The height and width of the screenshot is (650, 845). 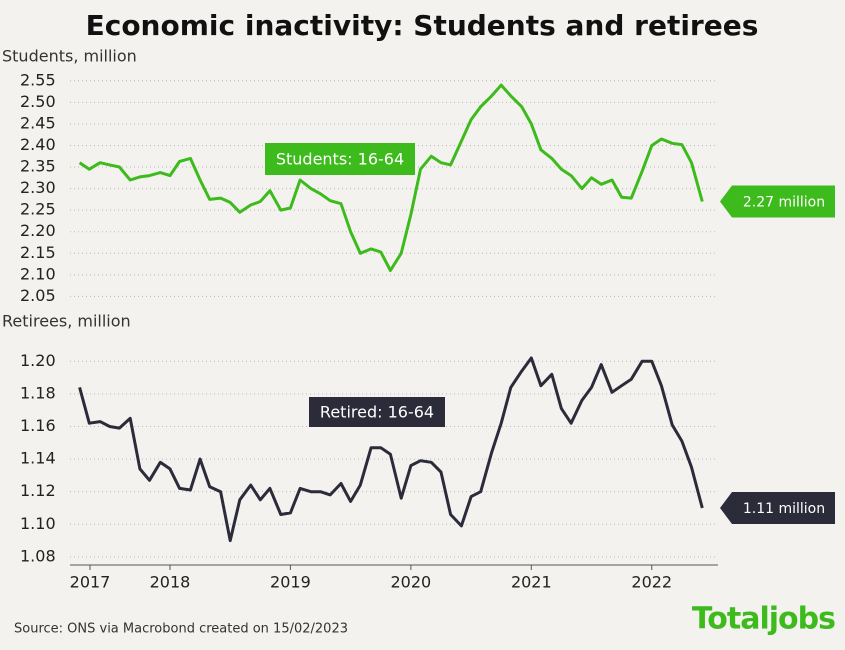 What do you see at coordinates (69, 56) in the screenshot?
I see `y-axis-label: Students, million` at bounding box center [69, 56].